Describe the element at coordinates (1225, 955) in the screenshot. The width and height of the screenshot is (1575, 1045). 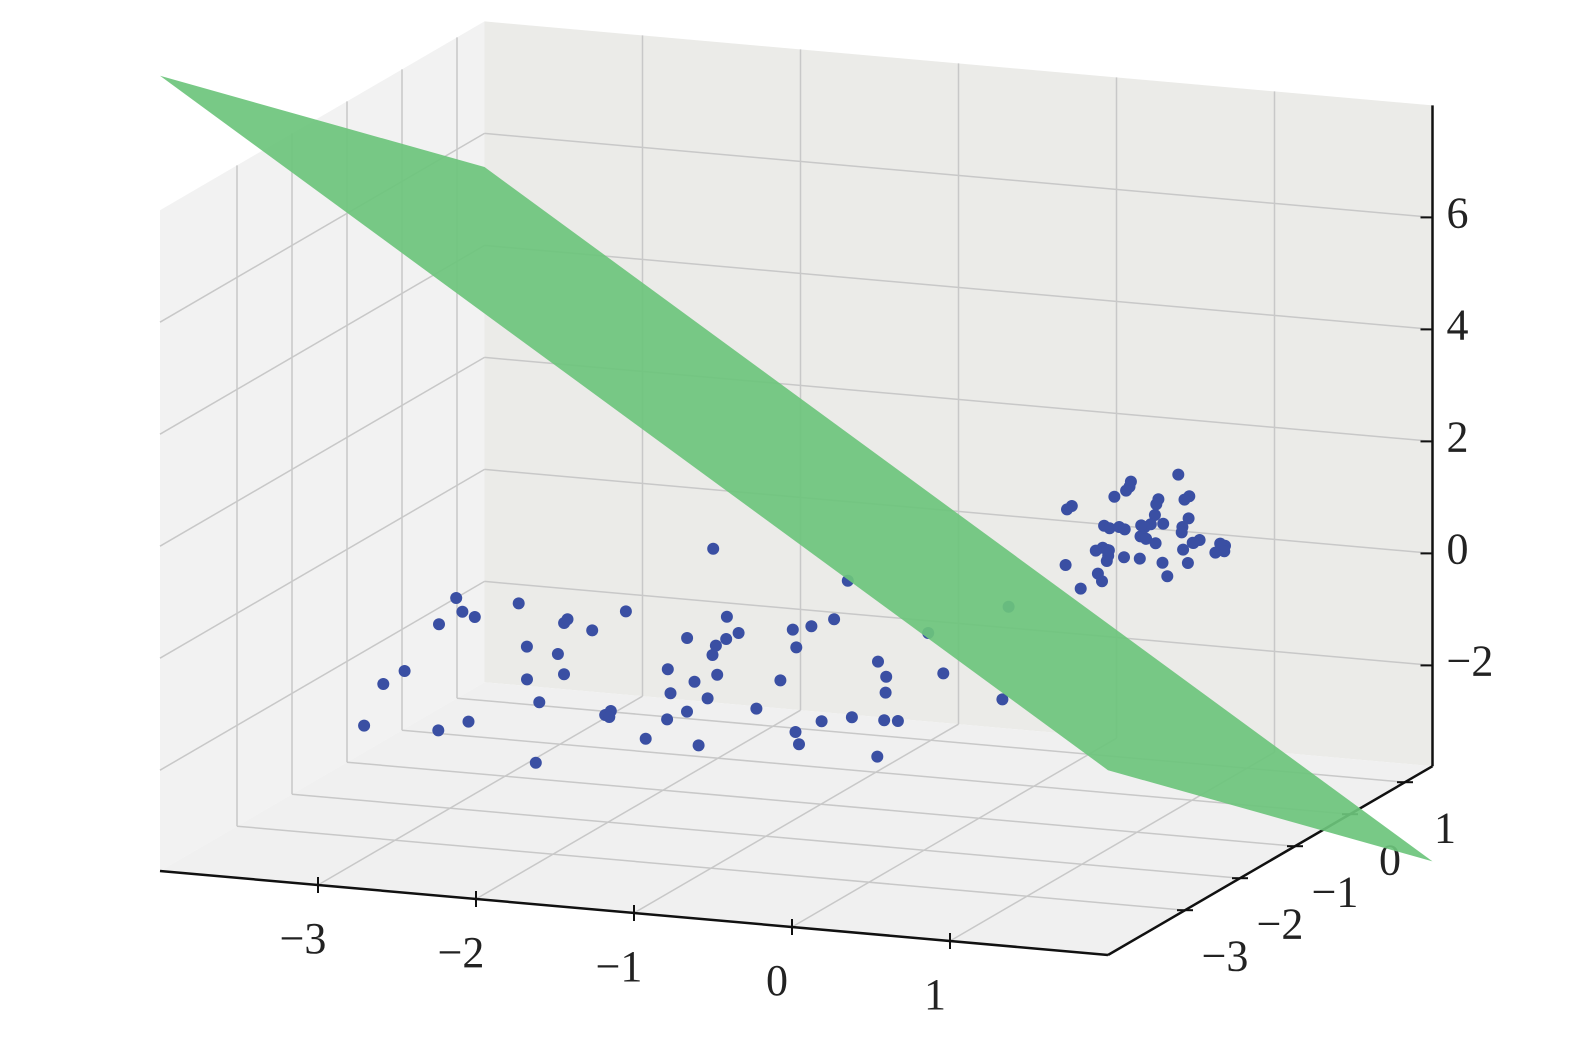
I see `y-tick-label: −3` at that location.